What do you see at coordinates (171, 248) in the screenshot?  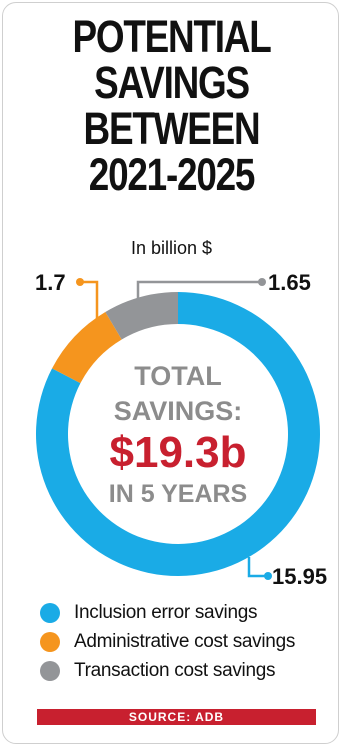 I see `chart-subtitle: In billion $` at bounding box center [171, 248].